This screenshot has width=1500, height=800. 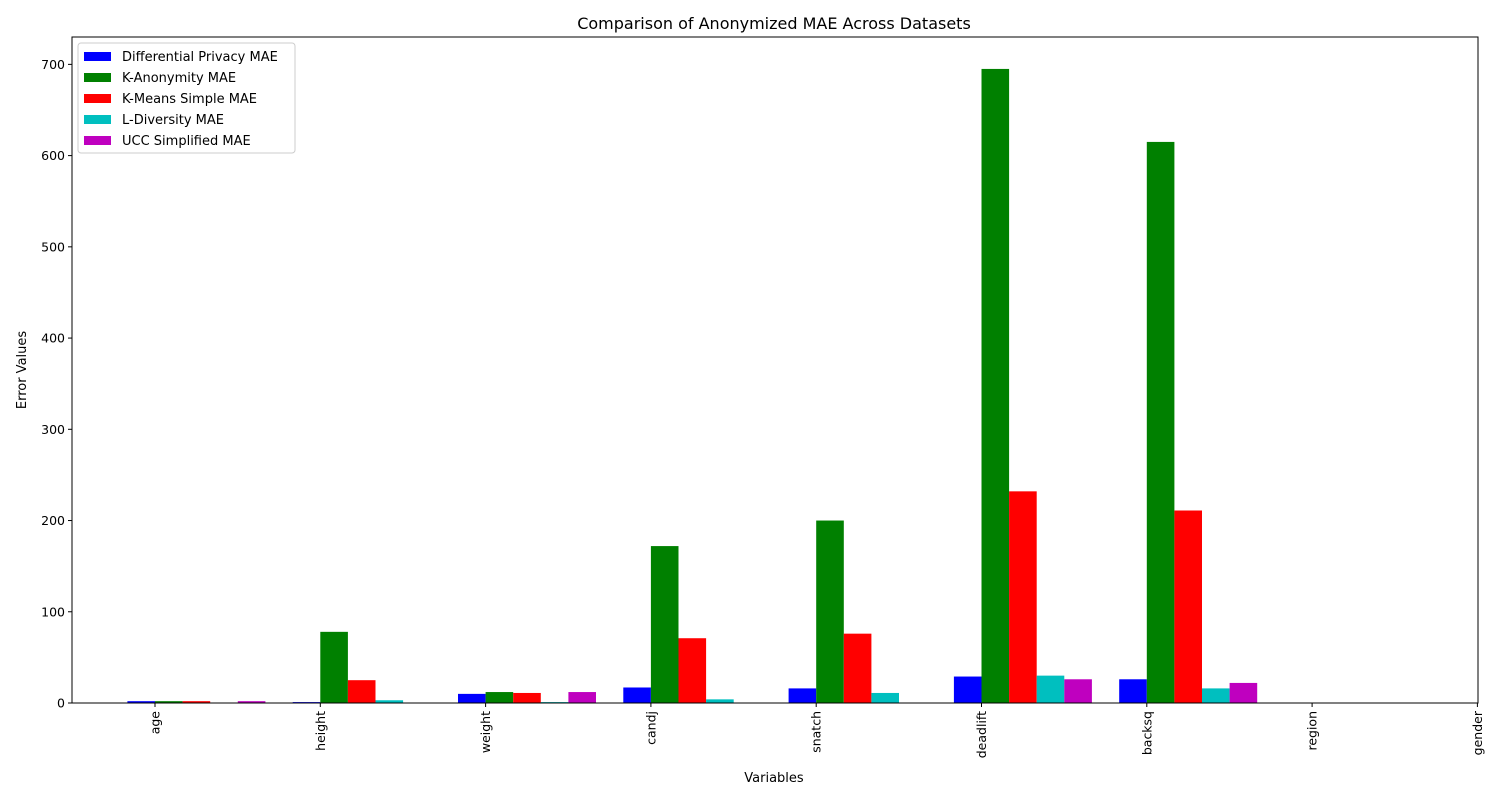 I want to click on bar-l-diversity-mae-deadlift, so click(x=1050, y=689).